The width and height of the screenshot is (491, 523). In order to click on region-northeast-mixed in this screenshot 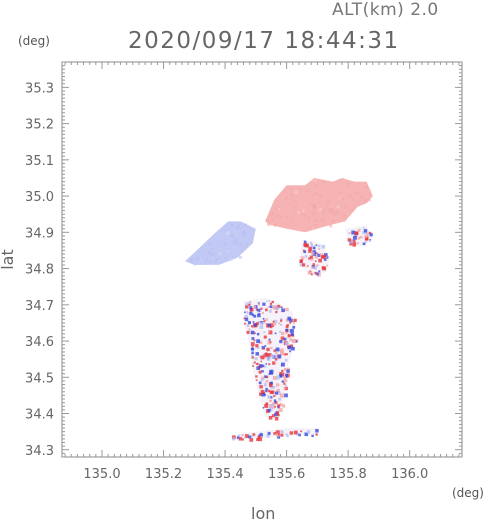, I will do `click(359, 236)`.